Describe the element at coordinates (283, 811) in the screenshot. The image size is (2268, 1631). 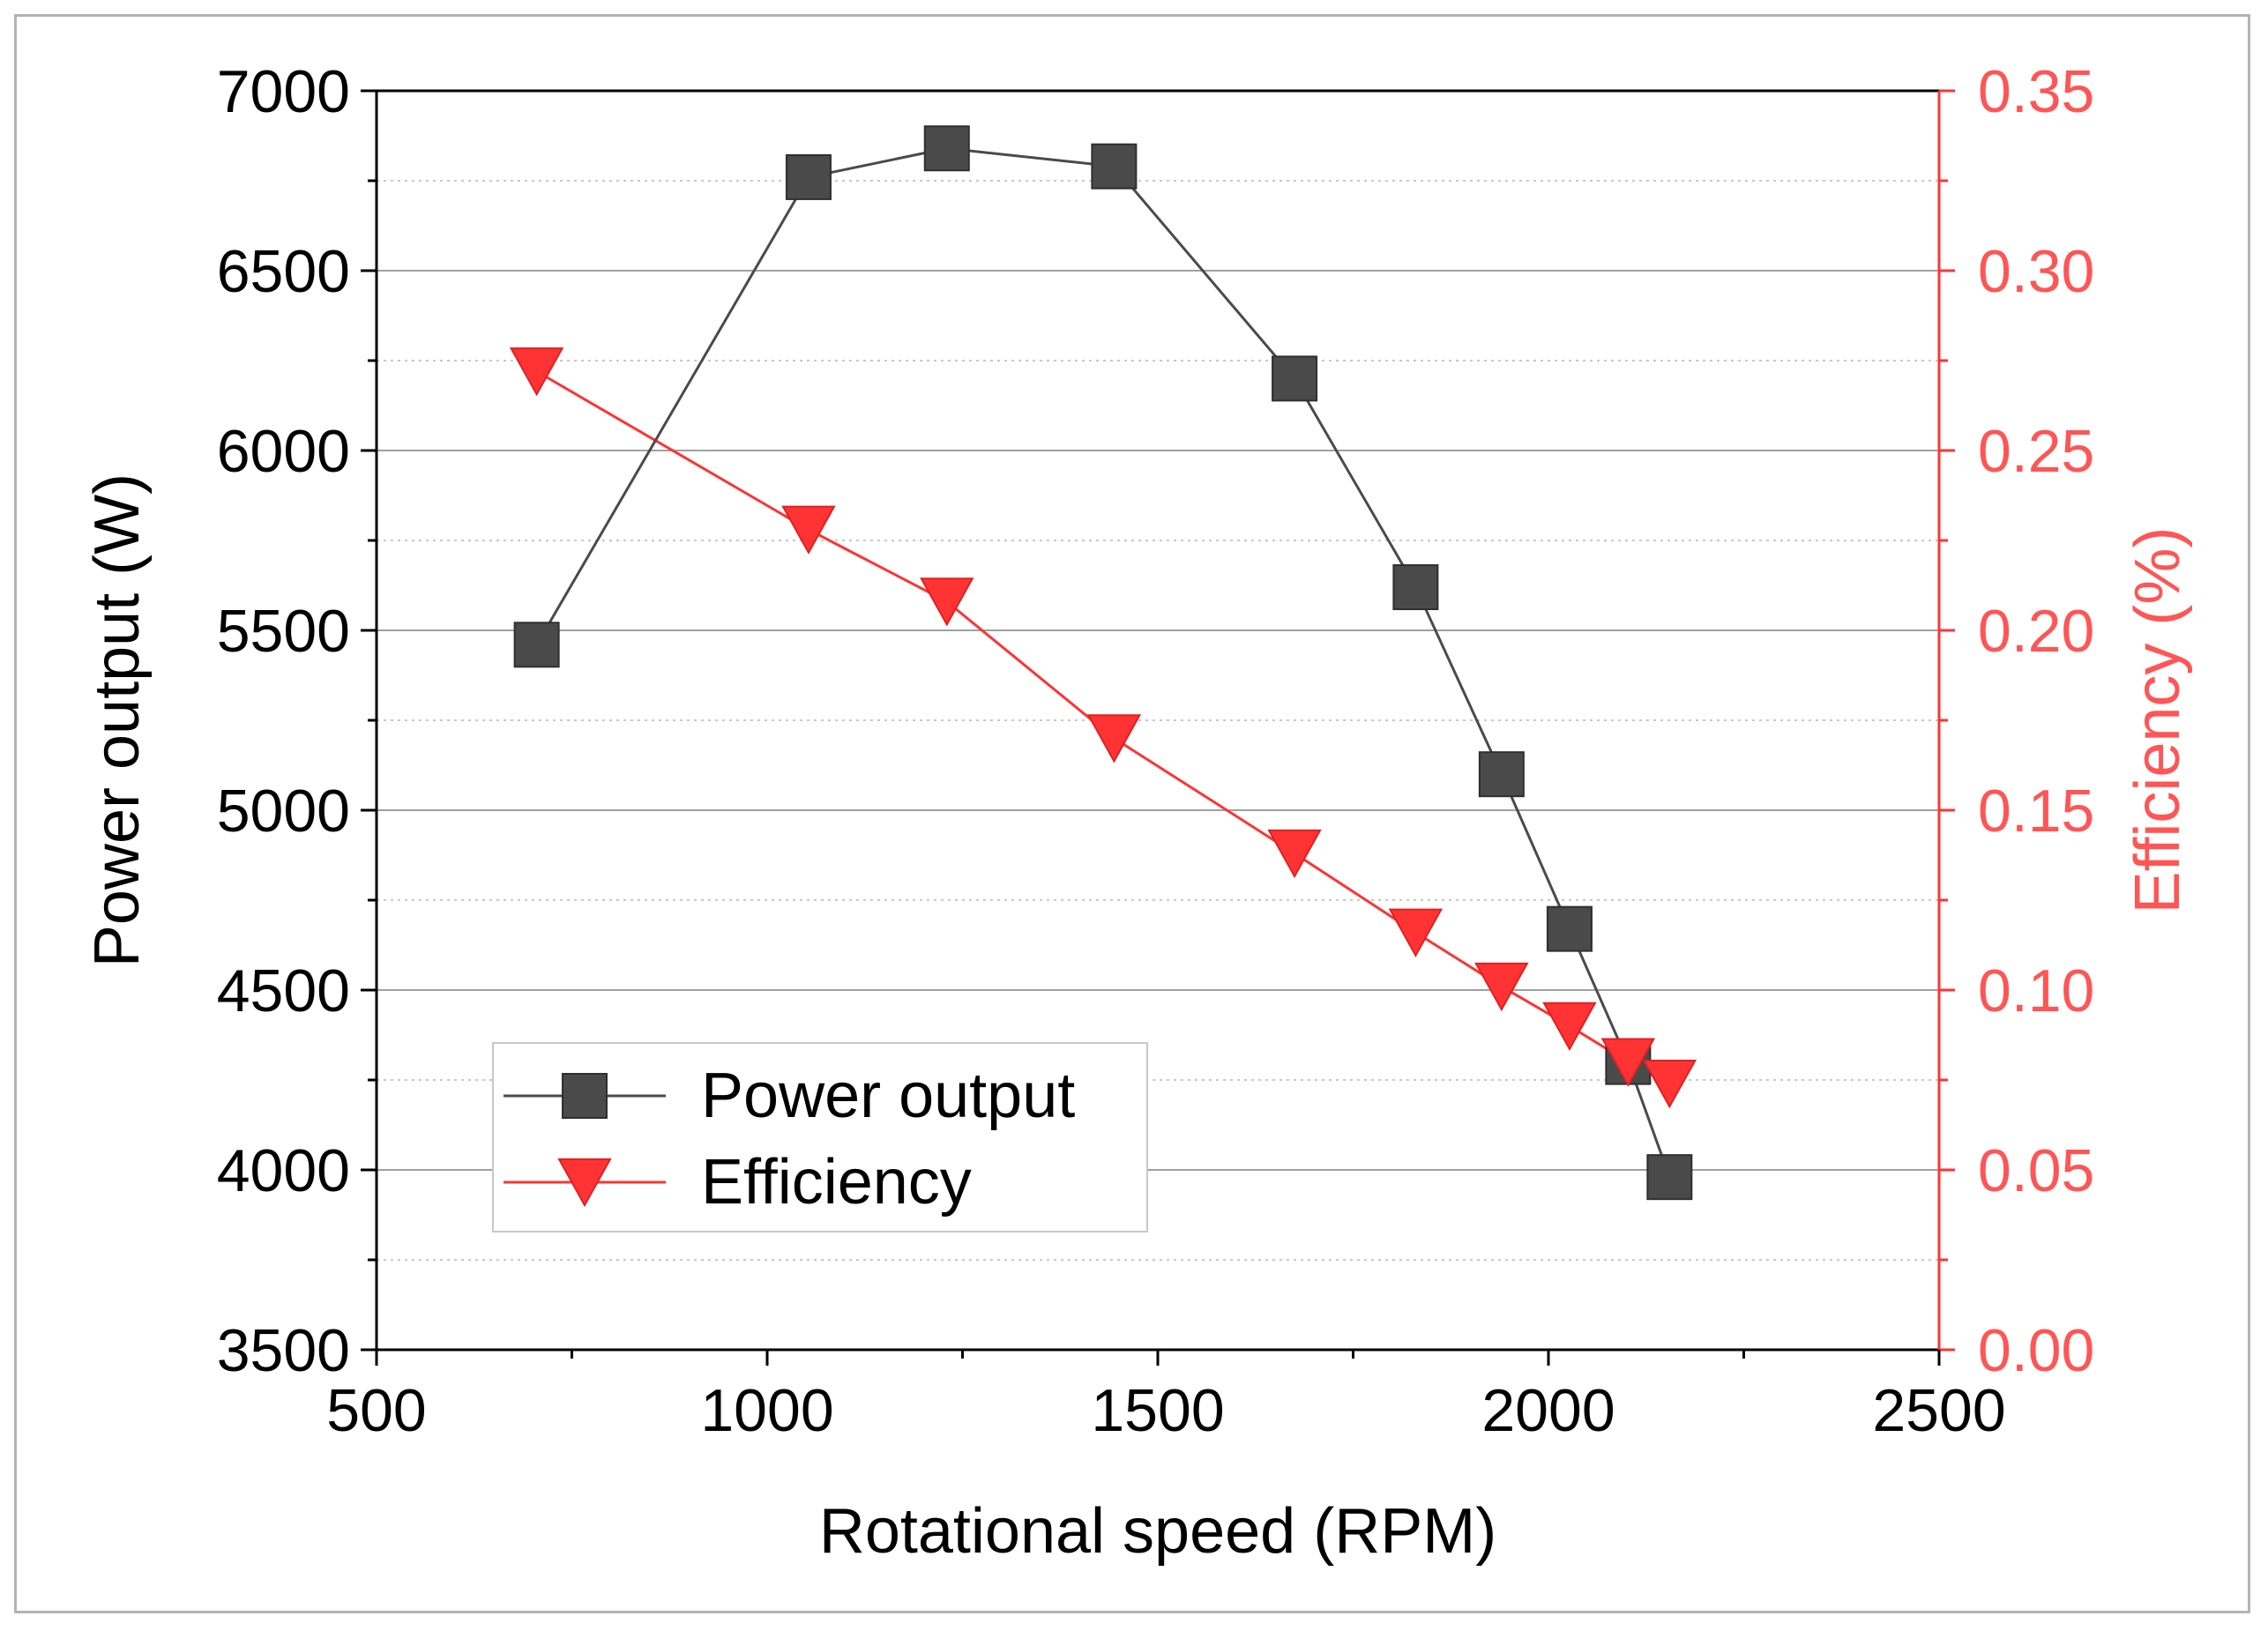
I see `y-tick-label: 5000` at that location.